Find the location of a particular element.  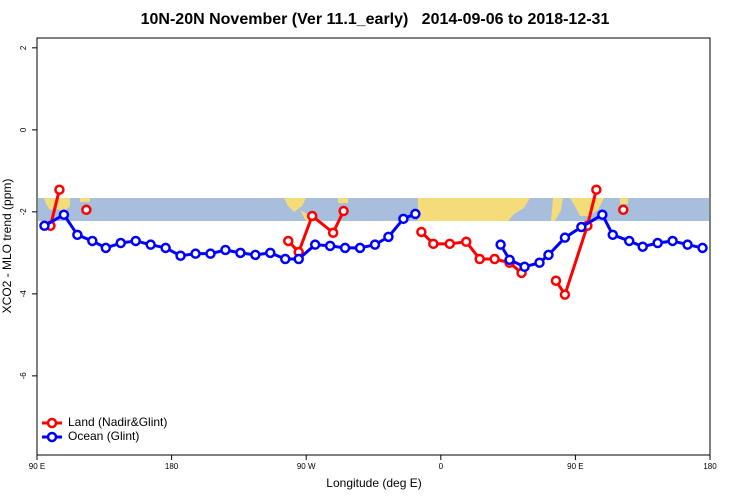

y-tick-label: -6 is located at coordinates (23, 376).